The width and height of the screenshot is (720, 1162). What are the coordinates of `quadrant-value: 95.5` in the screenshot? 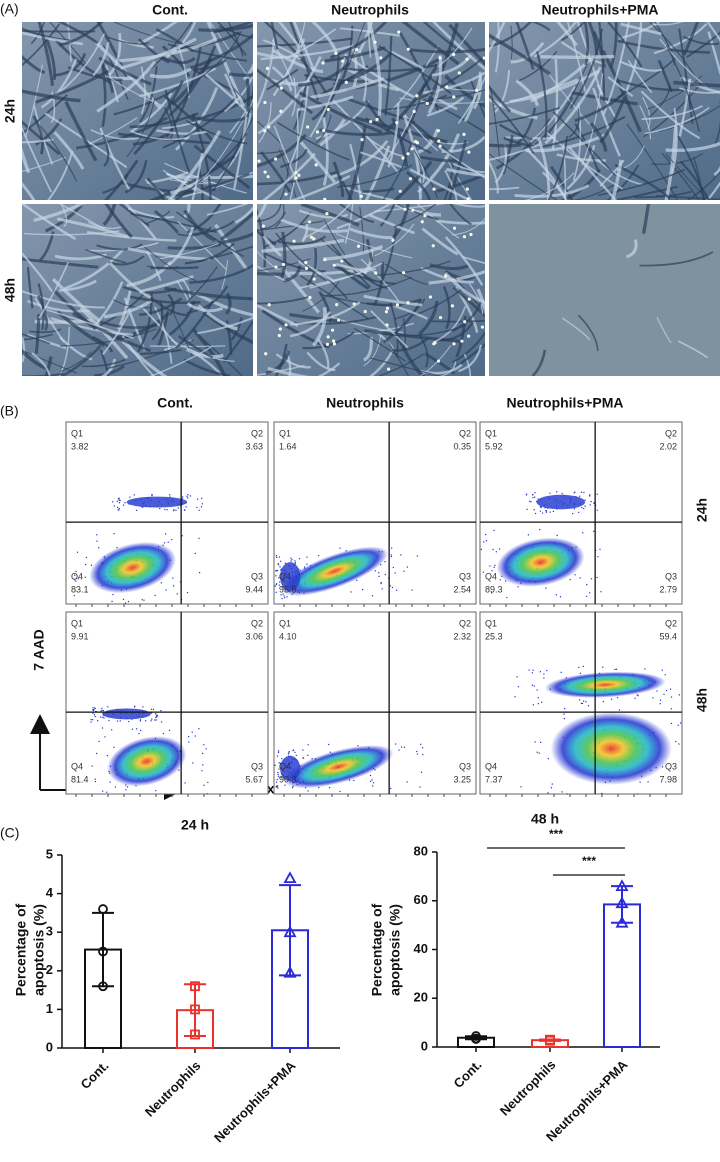 It's located at (288, 589).